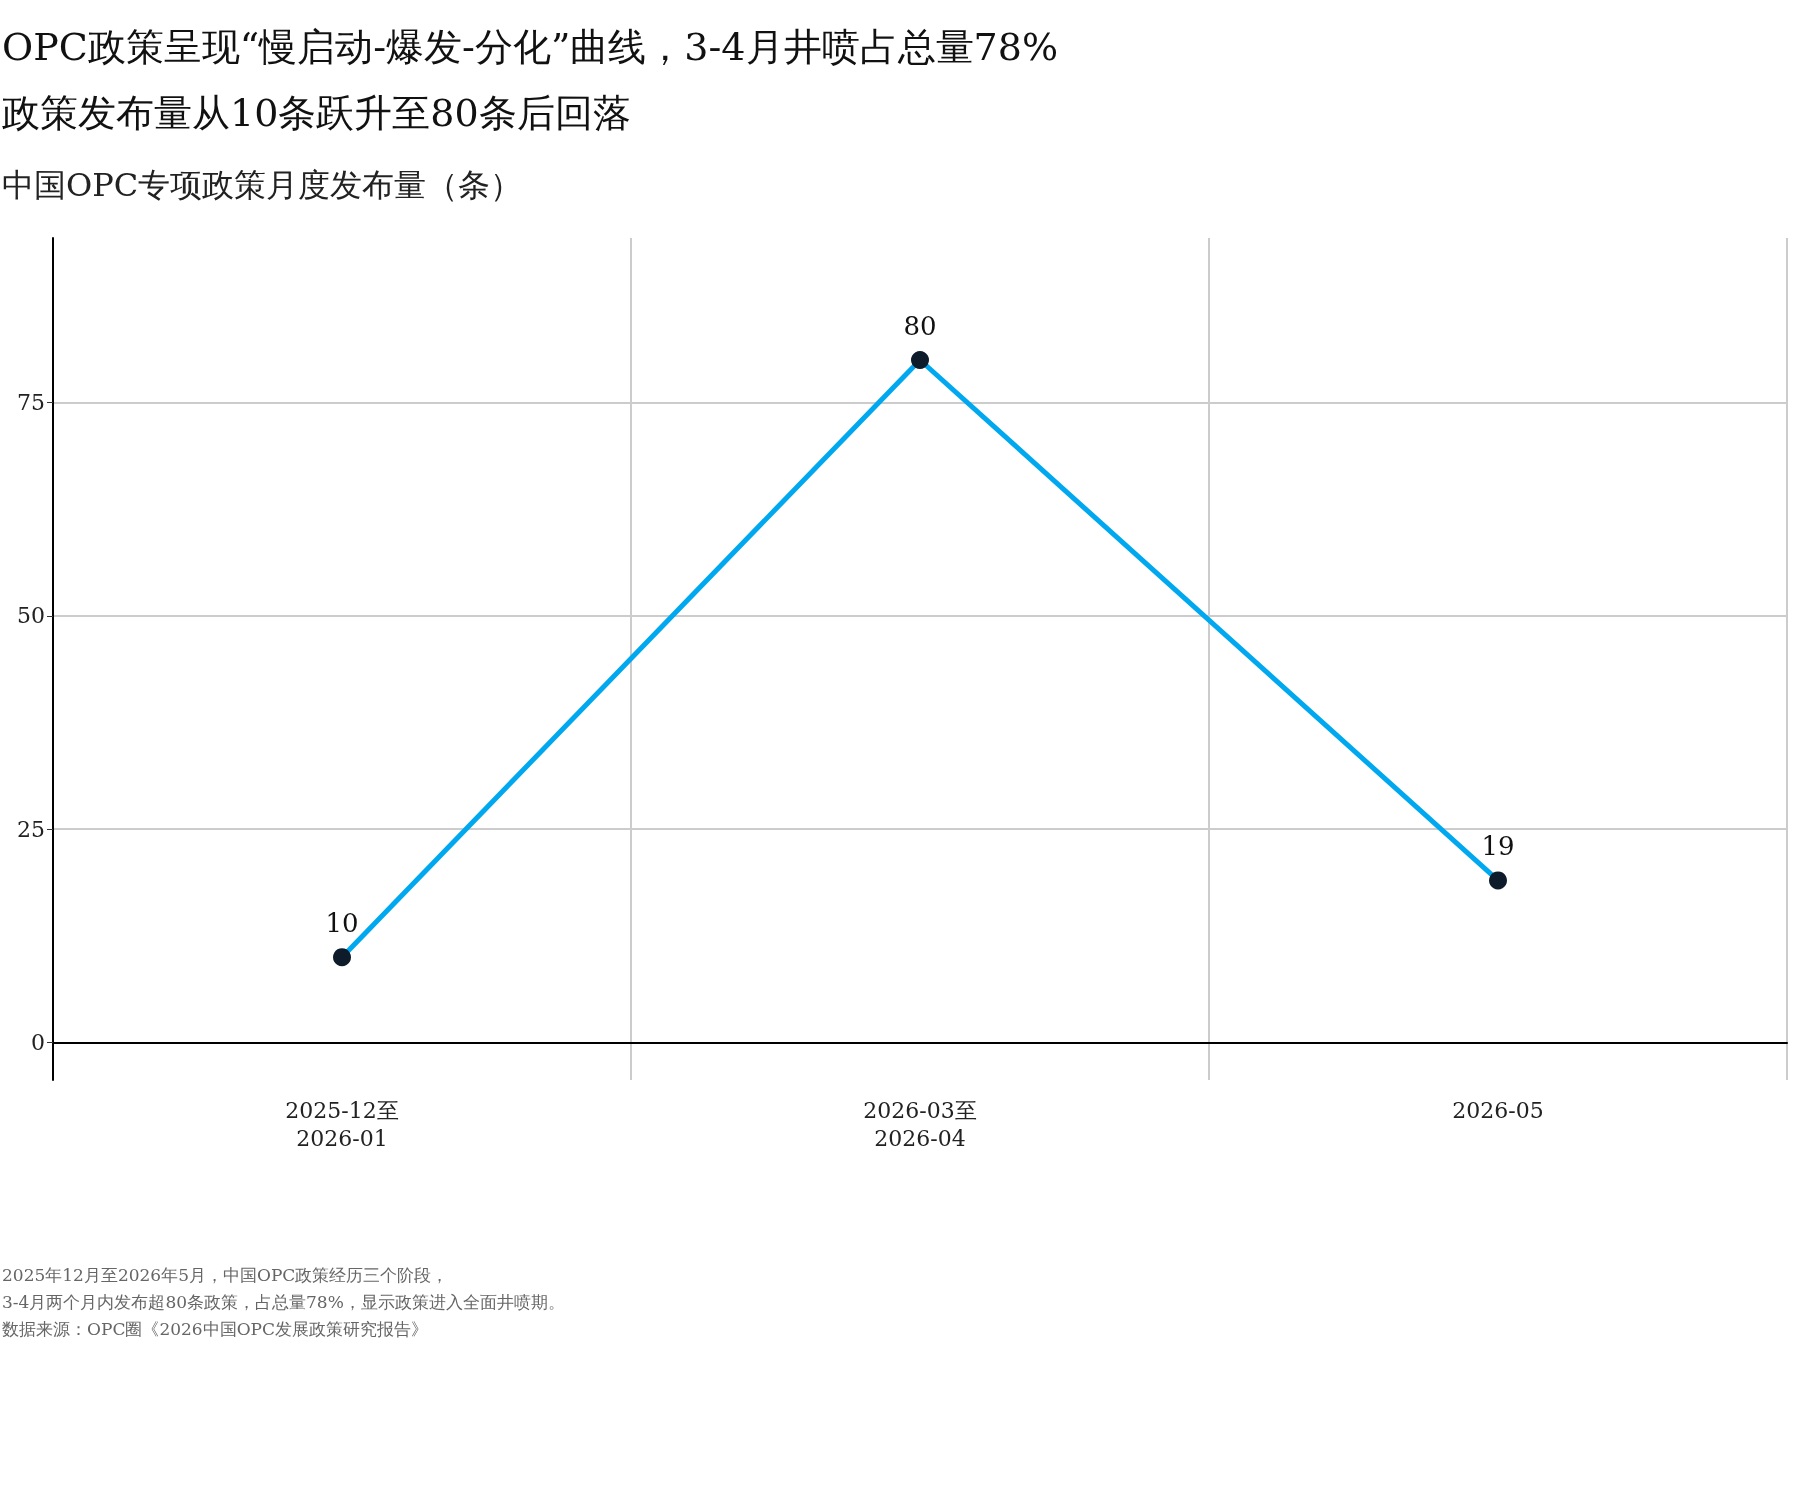 This screenshot has width=1800, height=1500. I want to click on data-label: 19, so click(1498, 846).